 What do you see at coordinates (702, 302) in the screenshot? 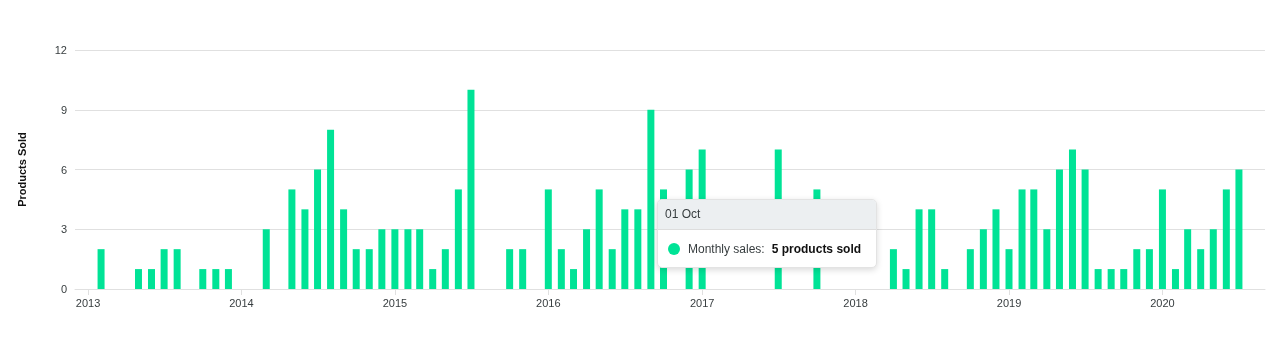
I see `x-tick-label: 2017` at bounding box center [702, 302].